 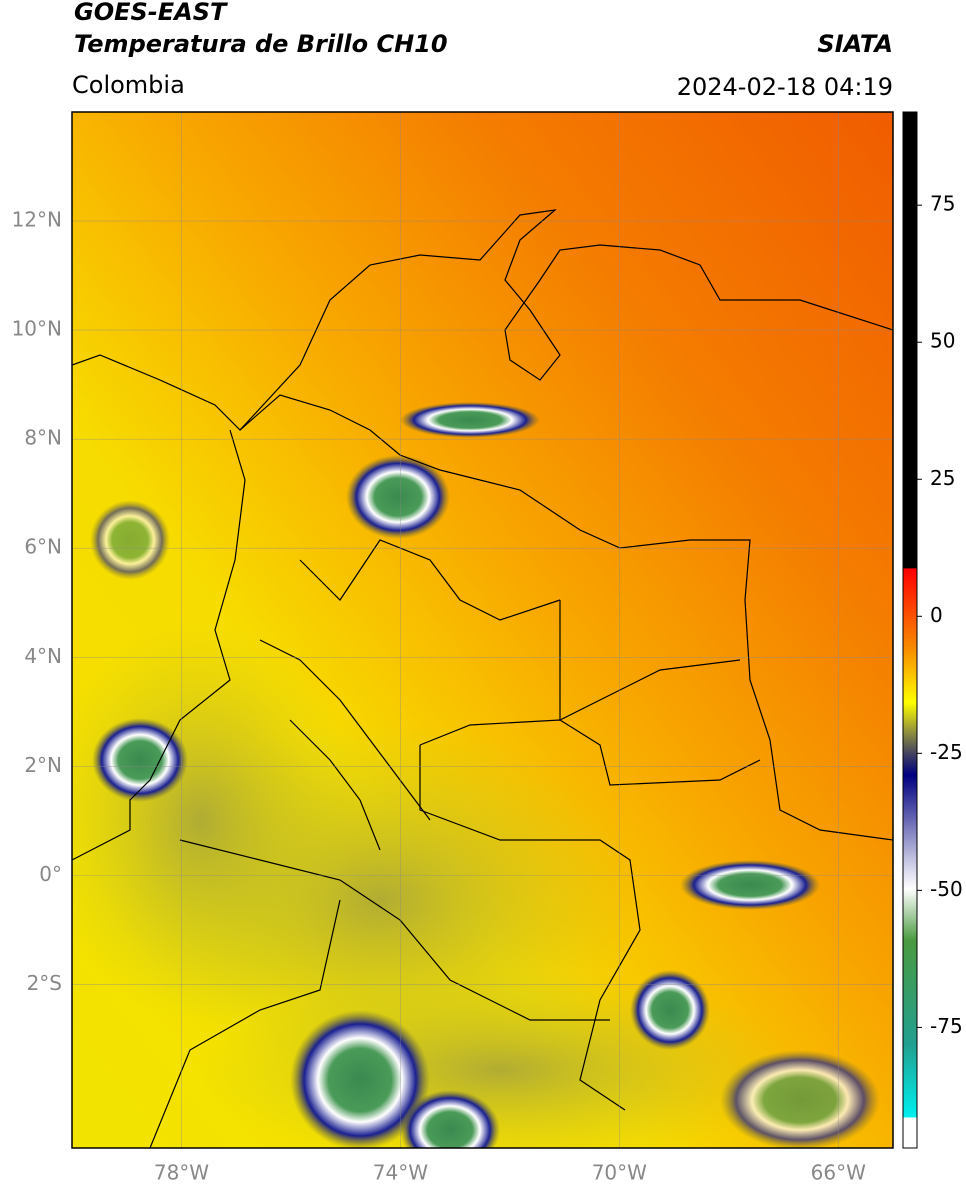 What do you see at coordinates (942, 341) in the screenshot?
I see `colorbar-tick-label: 50` at bounding box center [942, 341].